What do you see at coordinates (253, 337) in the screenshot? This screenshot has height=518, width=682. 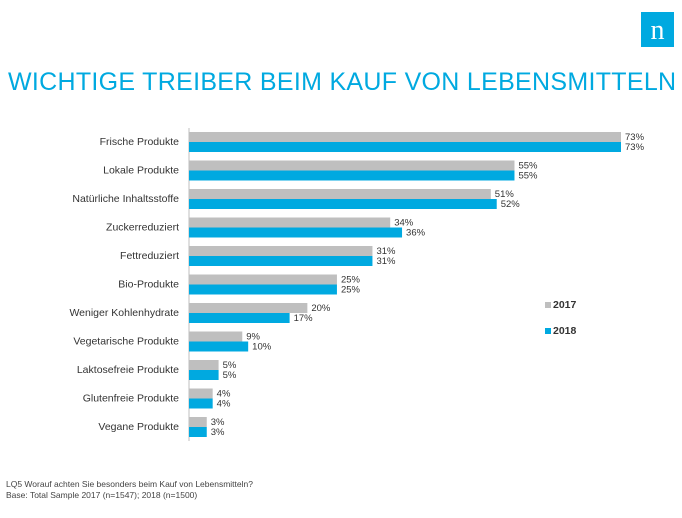 I see `data-label-2017: 9%` at bounding box center [253, 337].